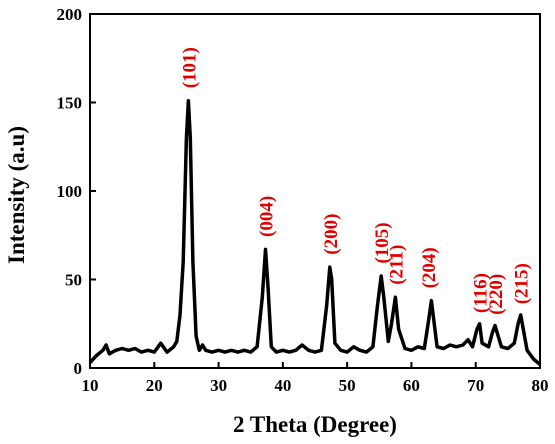  I want to click on y-tick-label: 0, so click(78, 368).